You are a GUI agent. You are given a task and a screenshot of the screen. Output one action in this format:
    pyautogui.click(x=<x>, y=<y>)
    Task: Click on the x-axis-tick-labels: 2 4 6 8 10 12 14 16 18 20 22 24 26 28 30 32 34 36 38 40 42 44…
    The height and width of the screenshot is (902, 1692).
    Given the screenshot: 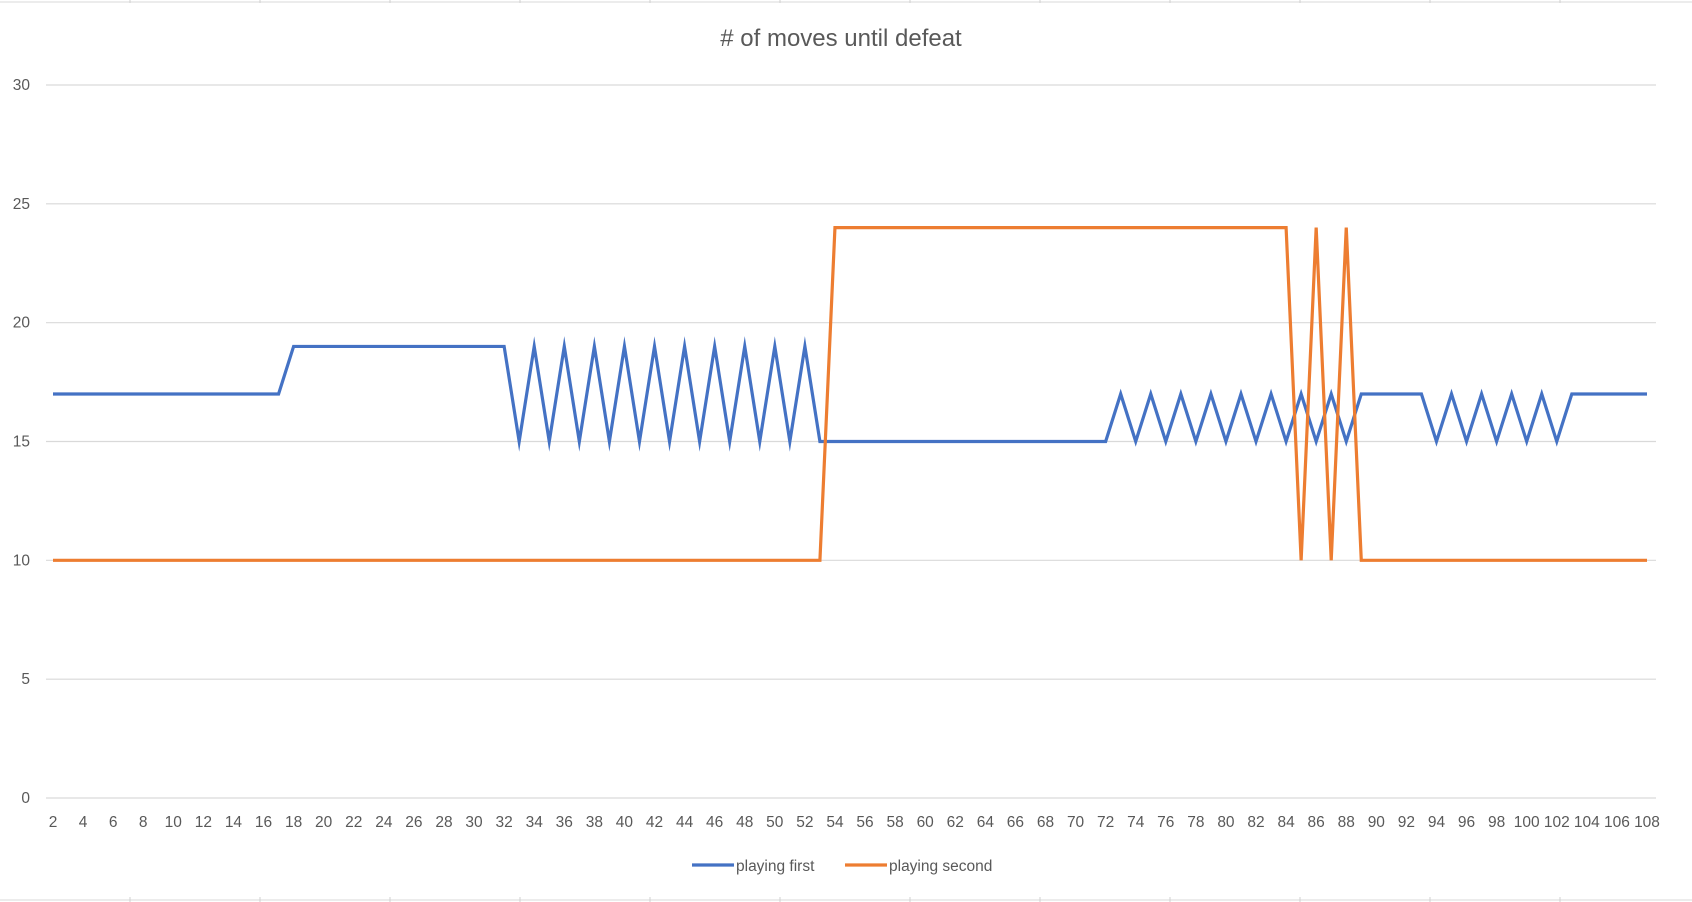 What is the action you would take?
    pyautogui.click(x=854, y=822)
    